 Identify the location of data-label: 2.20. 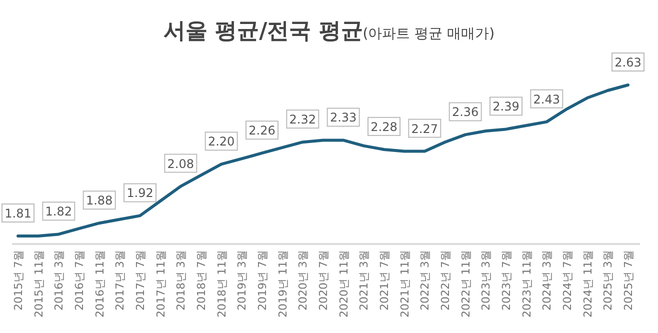
(221, 141).